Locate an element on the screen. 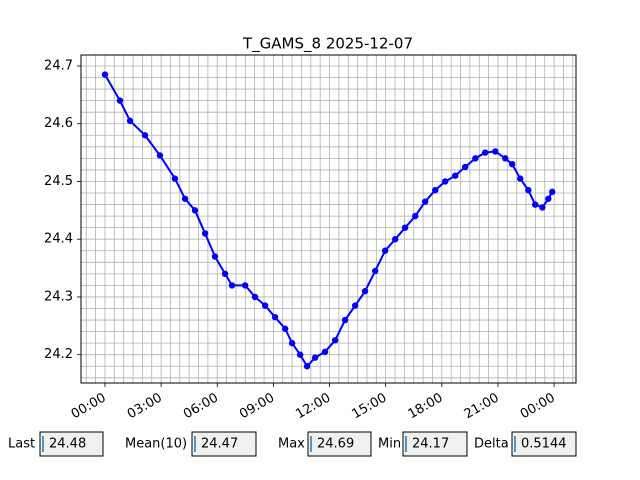 The height and width of the screenshot is (480, 640). x-tick-label: 21:00 is located at coordinates (482, 407).